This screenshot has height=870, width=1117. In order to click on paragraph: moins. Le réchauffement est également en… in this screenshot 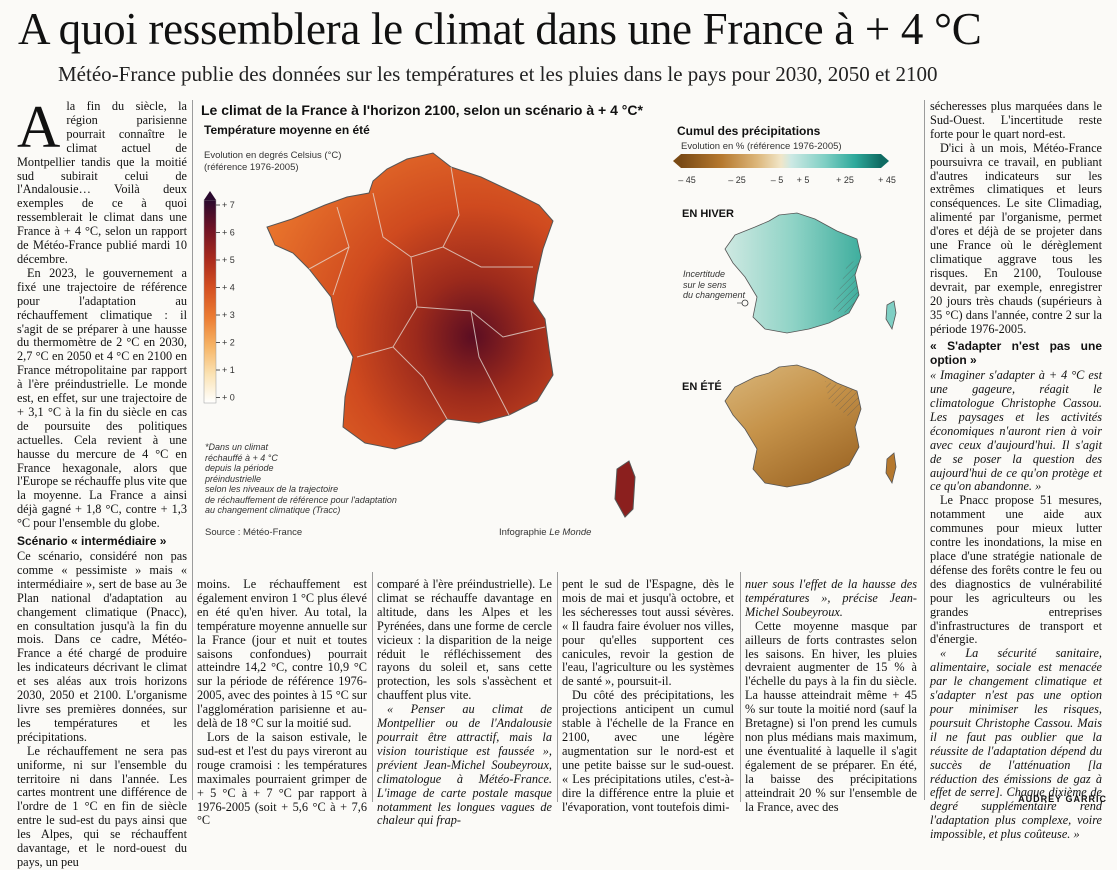, I will do `click(282, 654)`.